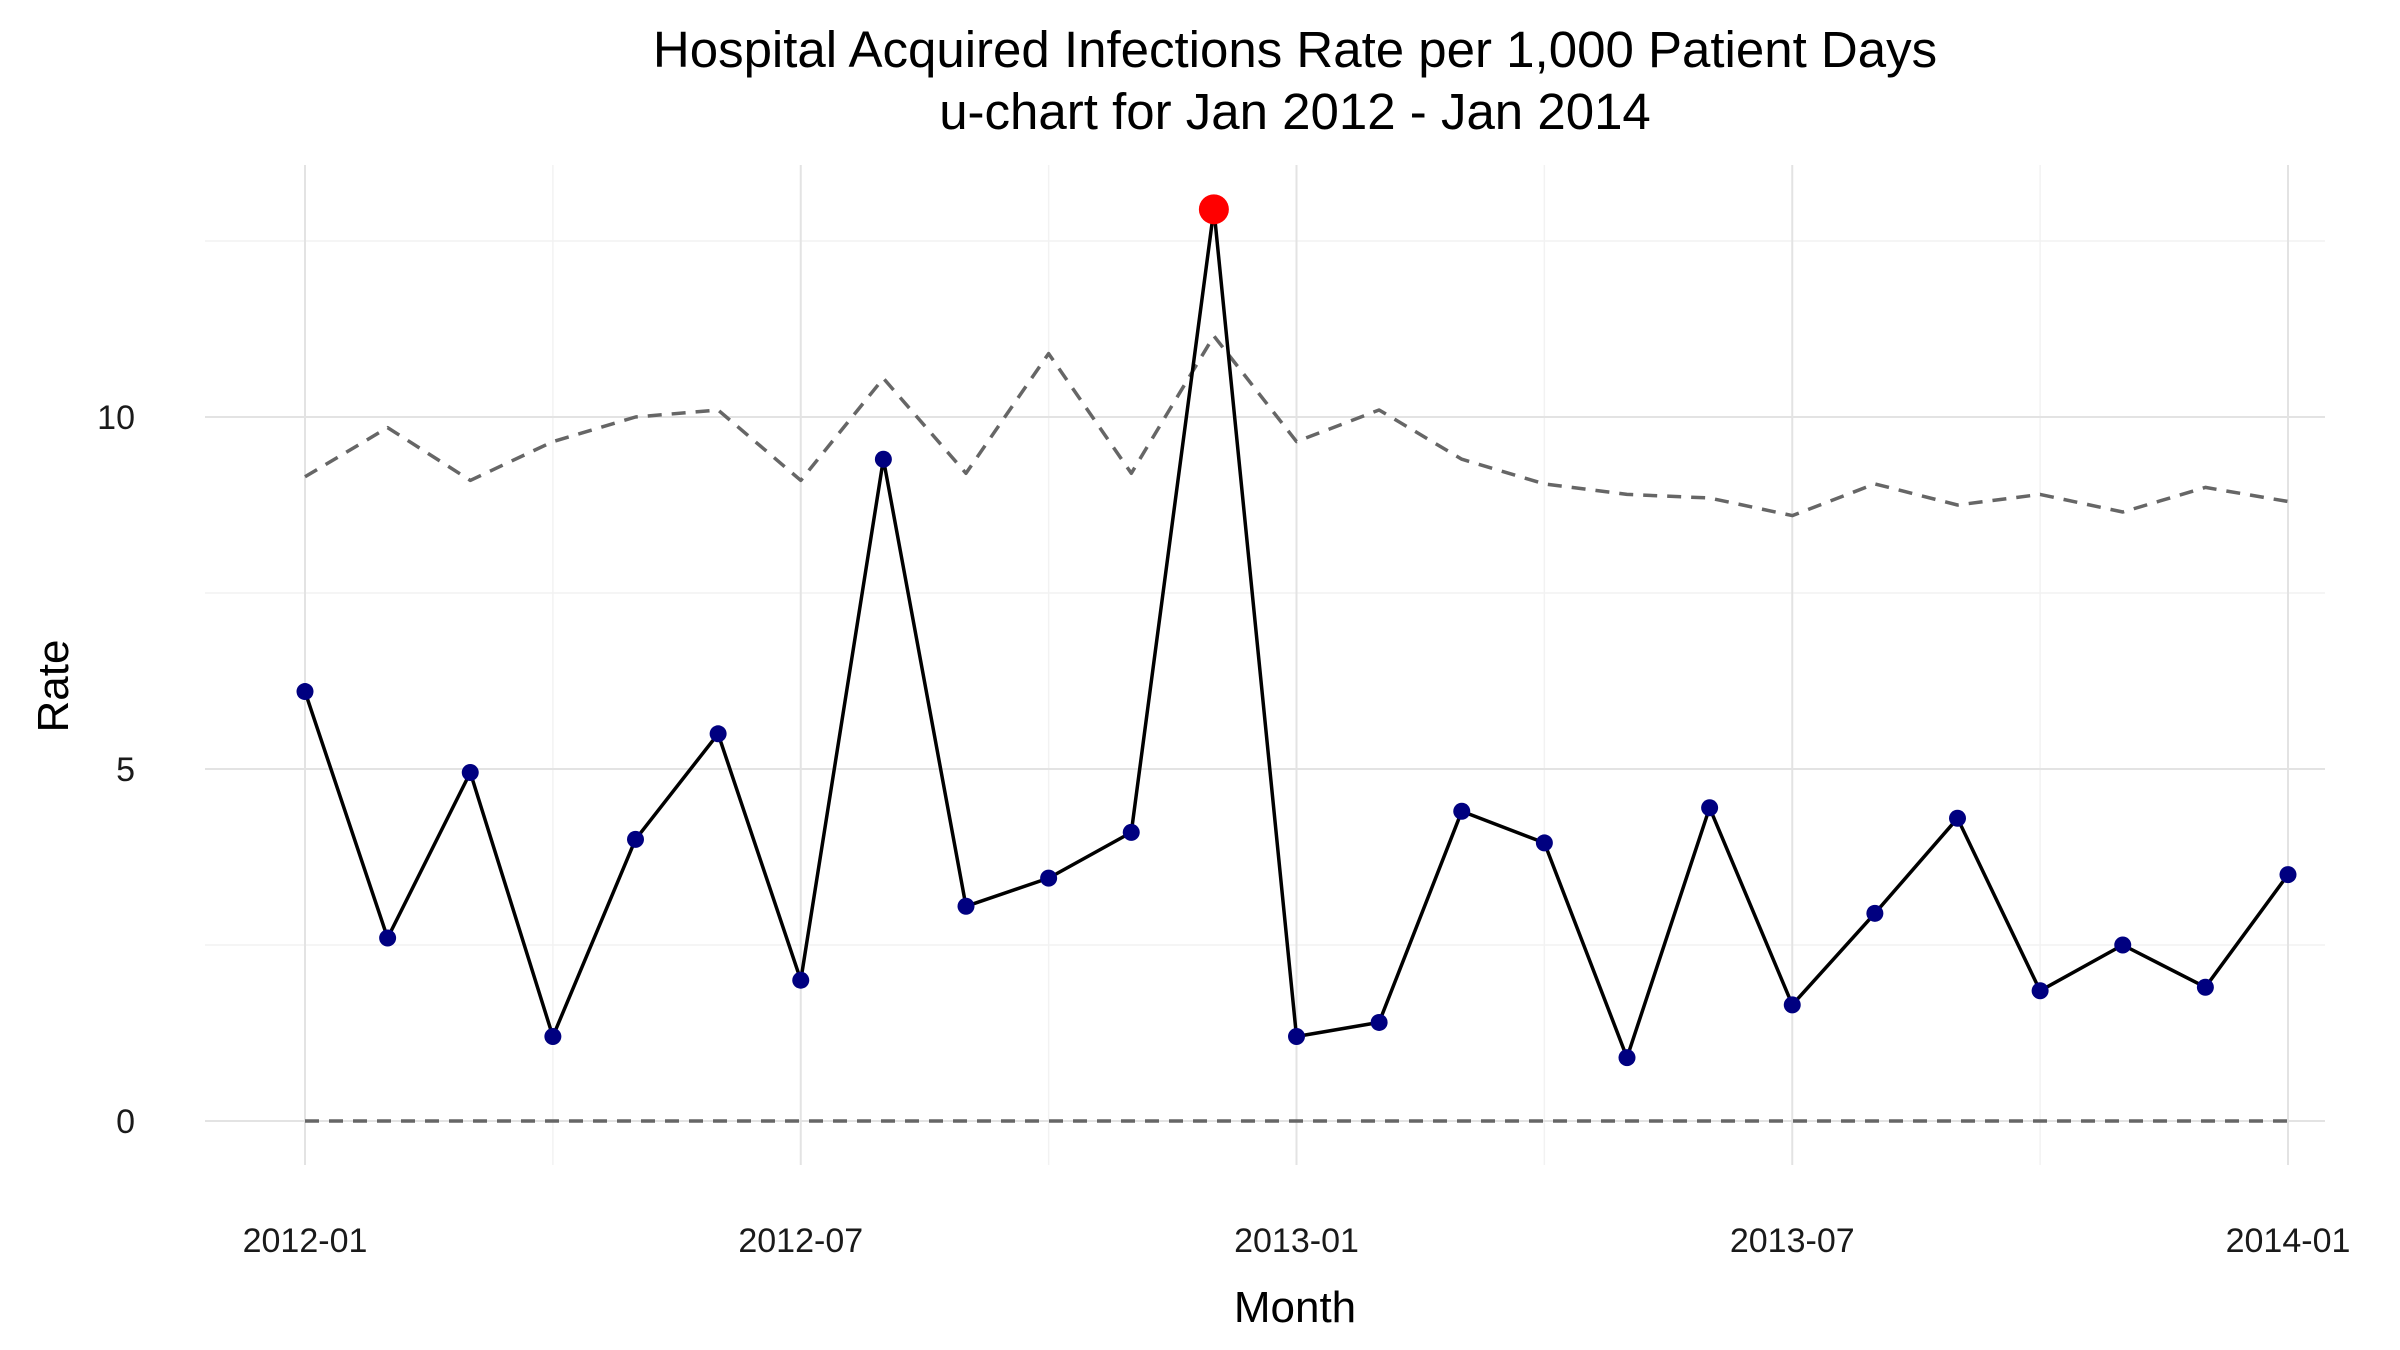  What do you see at coordinates (1792, 1241) in the screenshot?
I see `x-tick-label: 2013-07` at bounding box center [1792, 1241].